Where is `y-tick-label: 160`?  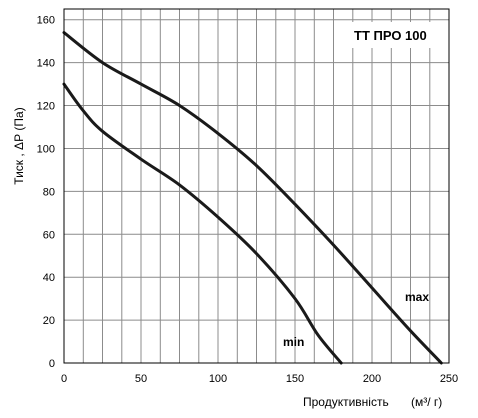 y-tick-label: 160 is located at coordinates (46, 21).